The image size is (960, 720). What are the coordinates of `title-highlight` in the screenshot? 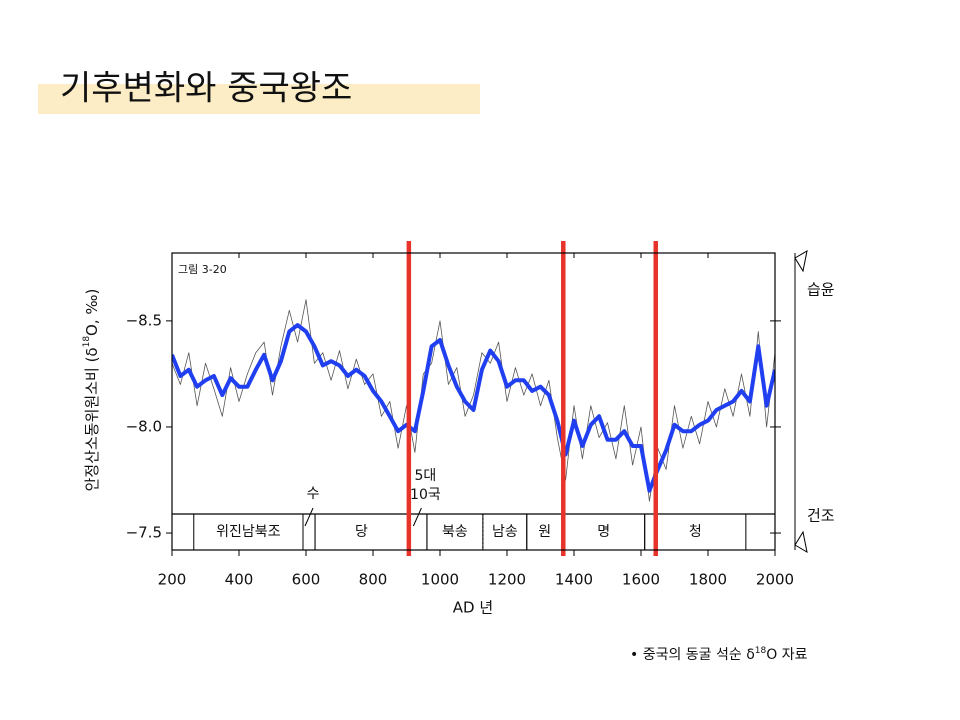 It's located at (259, 99).